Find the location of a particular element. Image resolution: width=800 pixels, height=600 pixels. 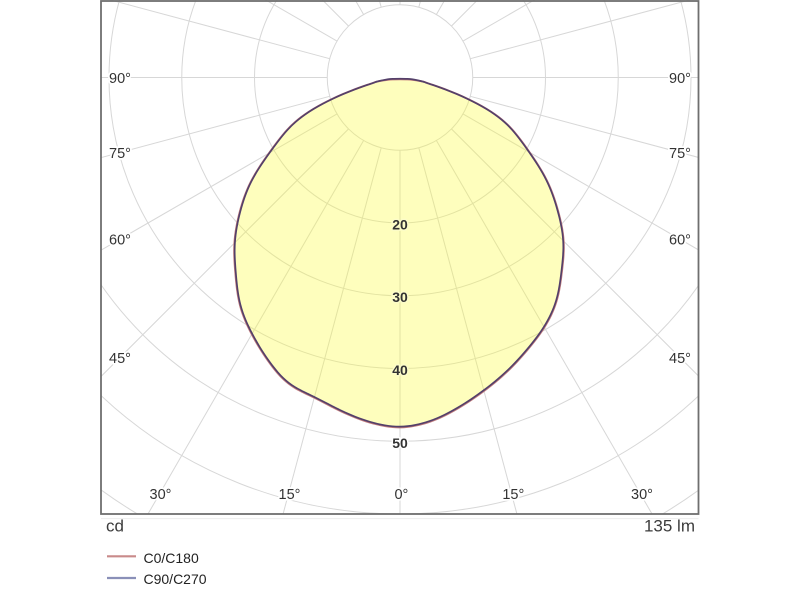

svg-text: 0° is located at coordinates (401, 495).